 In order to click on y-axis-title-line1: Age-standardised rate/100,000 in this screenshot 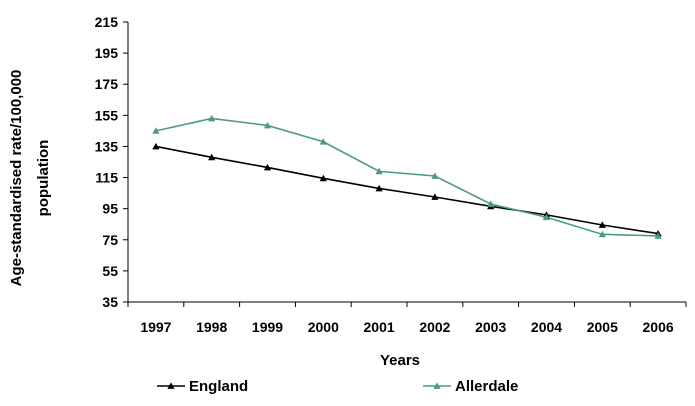, I will do `click(16, 178)`.